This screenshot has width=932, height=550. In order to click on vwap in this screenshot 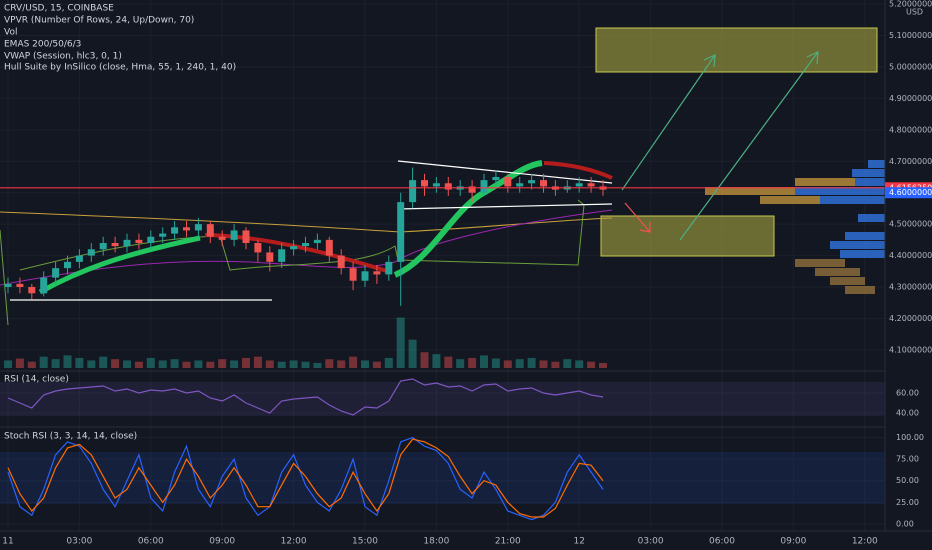, I will do `click(292, 262)`.